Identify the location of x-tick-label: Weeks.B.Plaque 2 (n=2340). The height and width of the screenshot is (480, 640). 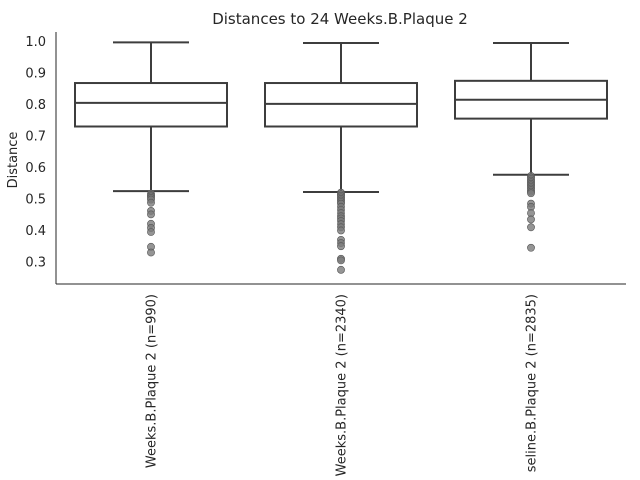
(342, 385).